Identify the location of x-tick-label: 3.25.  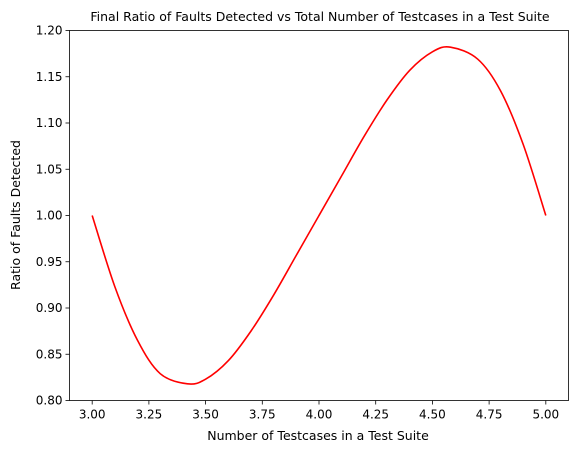
(149, 415).